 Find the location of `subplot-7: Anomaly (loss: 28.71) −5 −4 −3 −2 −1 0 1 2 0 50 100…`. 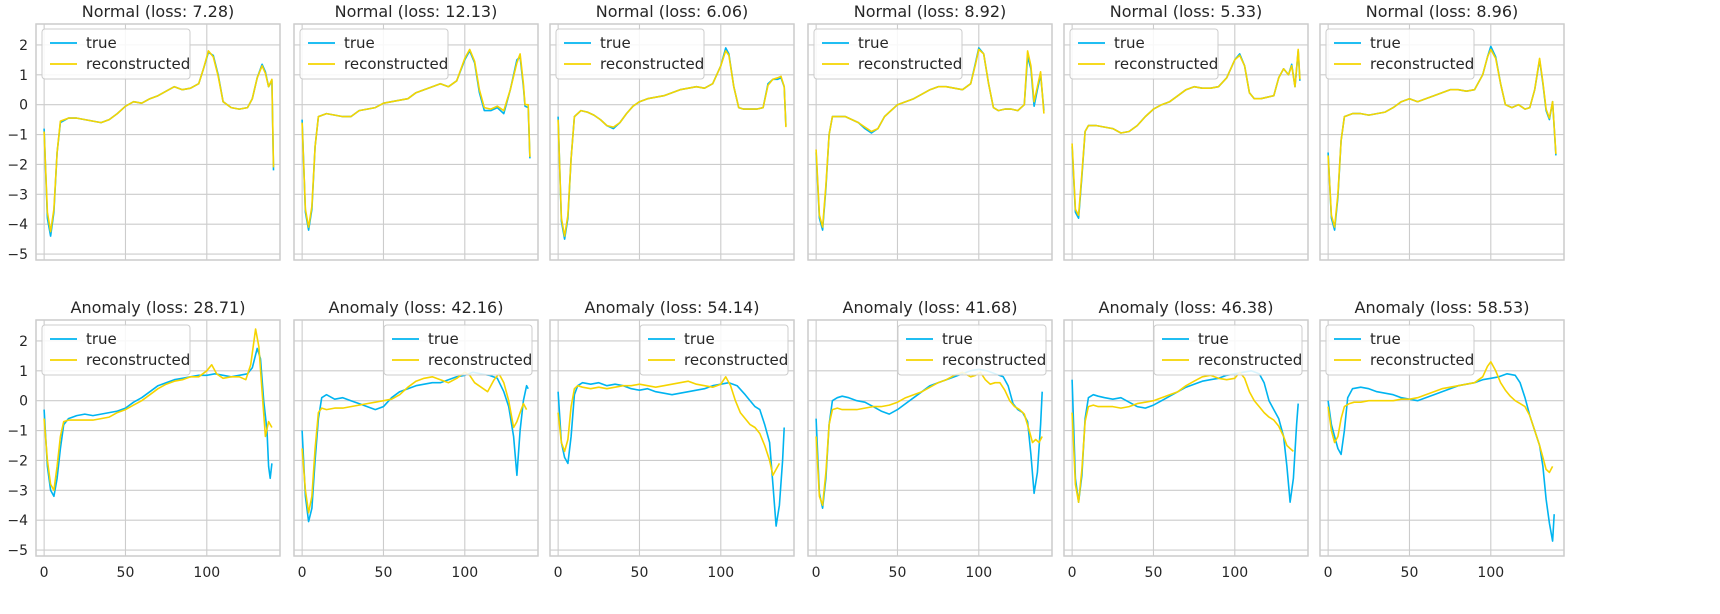

subplot-7: Anomaly (loss: 28.71) −5 −4 −3 −2 −1 0 1 2 0 50 100… is located at coordinates (144, 439).